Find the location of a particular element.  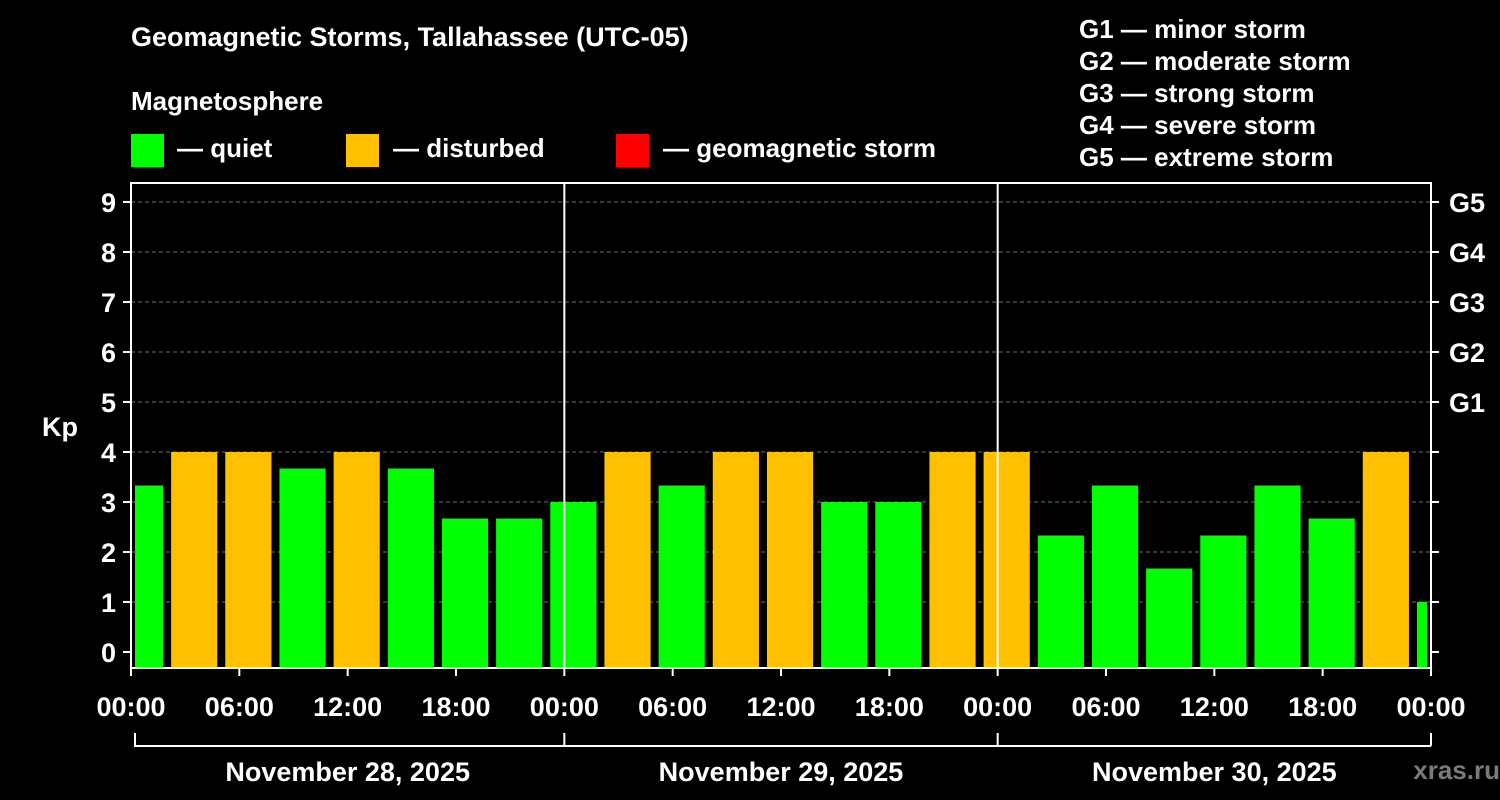

y-tick-label: 2 is located at coordinates (108, 553).